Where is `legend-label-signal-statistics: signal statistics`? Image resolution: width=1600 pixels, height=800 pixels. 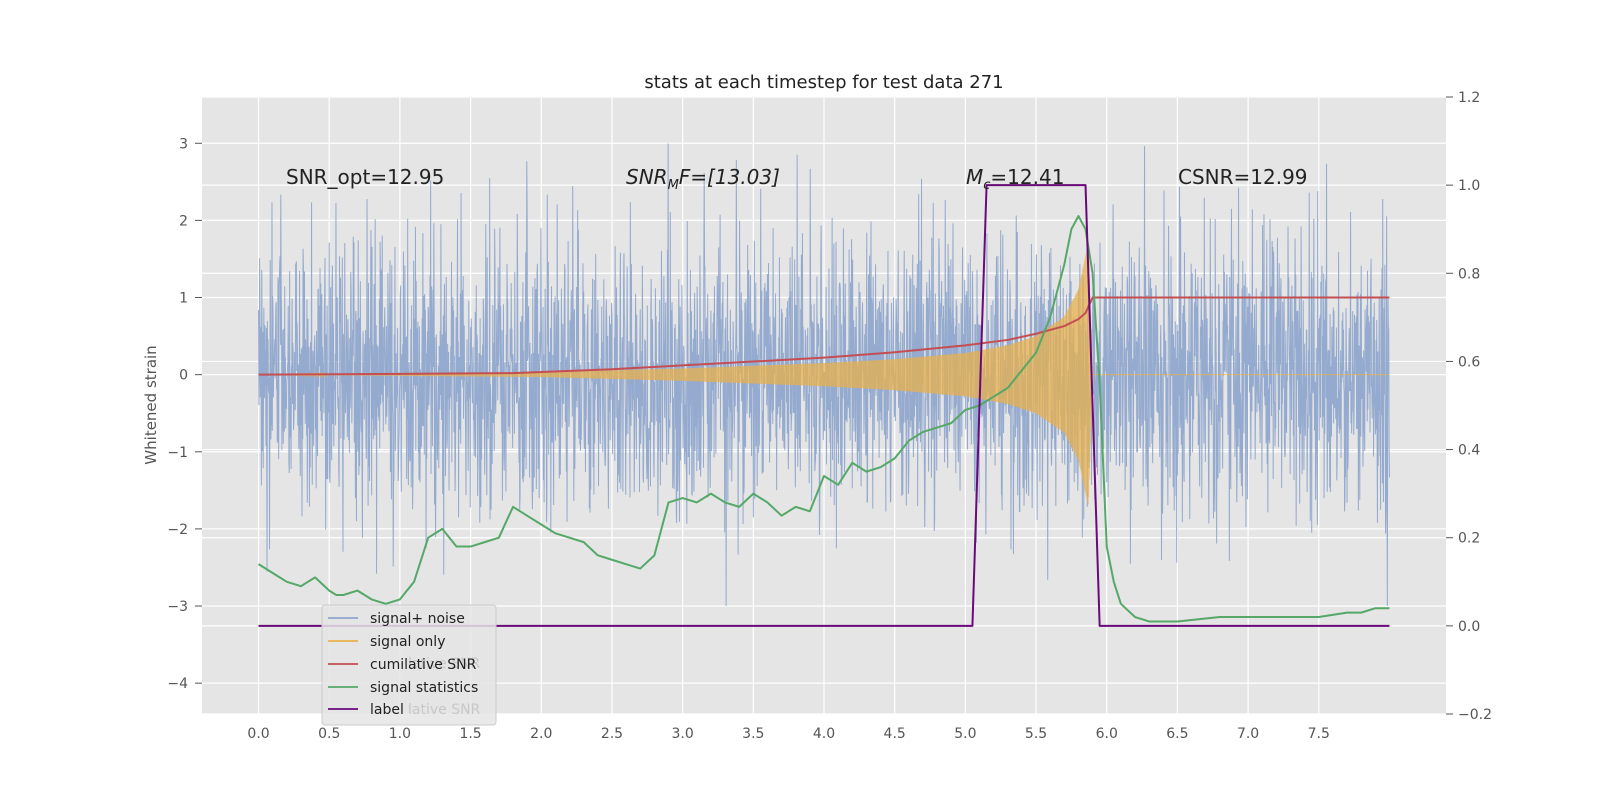 legend-label-signal-statistics: signal statistics is located at coordinates (424, 688).